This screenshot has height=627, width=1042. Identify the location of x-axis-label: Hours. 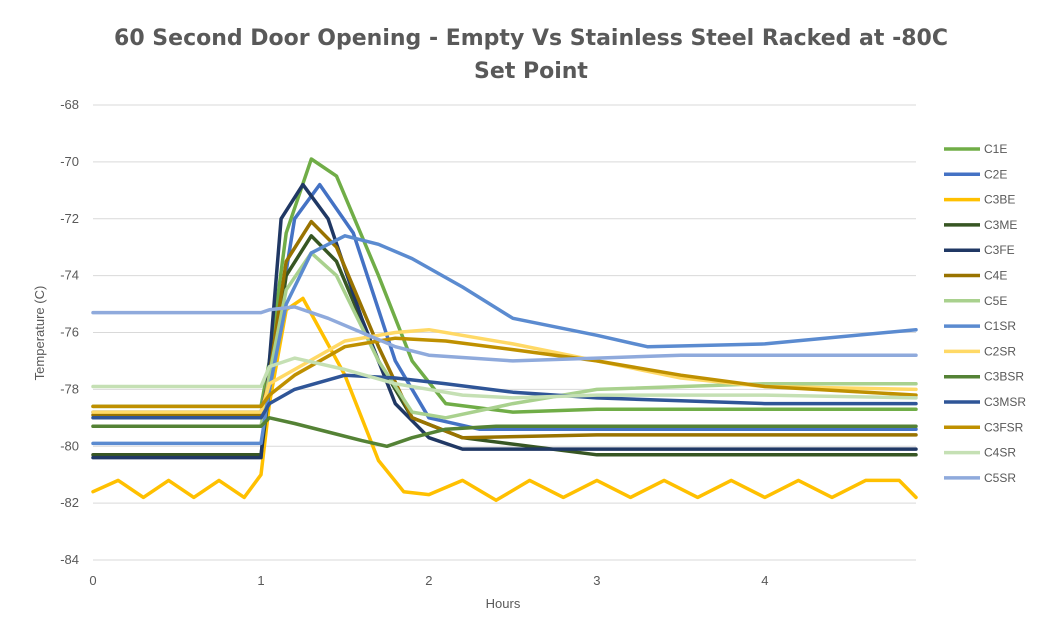
(503, 603).